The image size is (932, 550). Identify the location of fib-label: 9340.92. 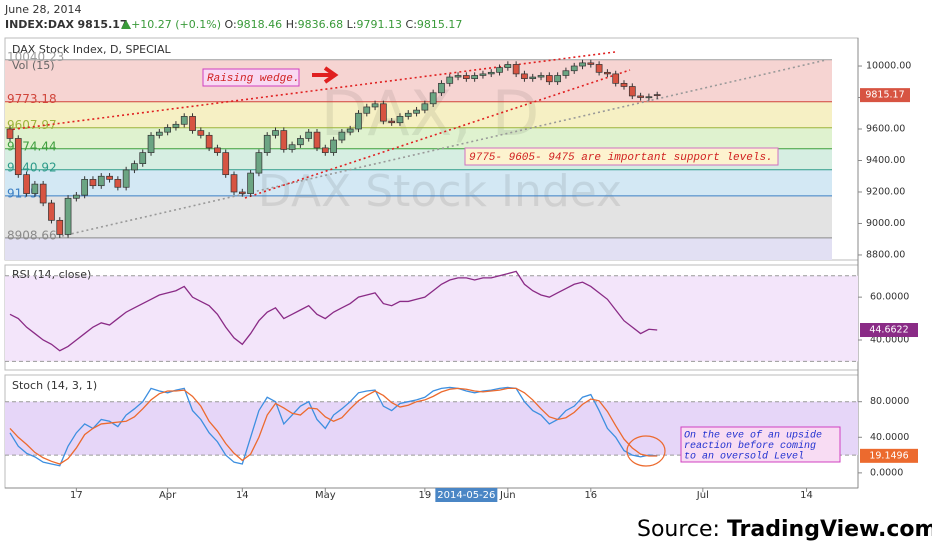
(32, 167).